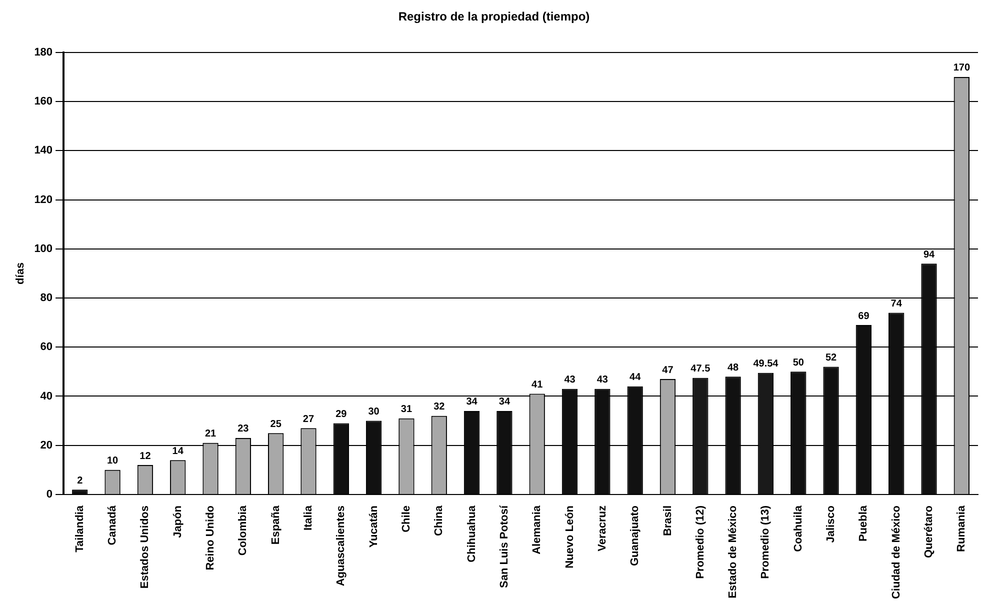 The height and width of the screenshot is (606, 992). What do you see at coordinates (733, 368) in the screenshot?
I see `data-label: 48` at bounding box center [733, 368].